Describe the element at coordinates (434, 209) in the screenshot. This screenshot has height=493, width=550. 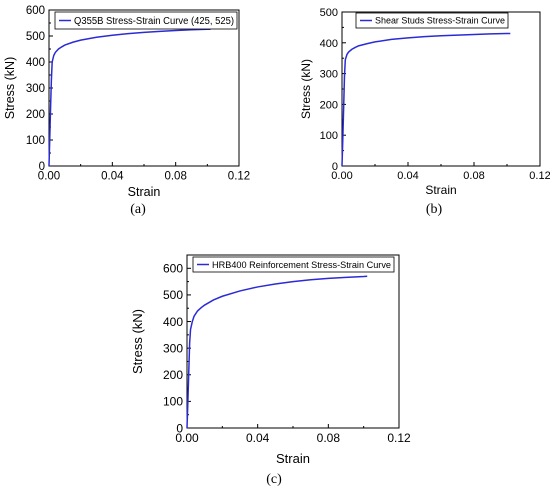
I see `panel-label-b: (b)` at that location.